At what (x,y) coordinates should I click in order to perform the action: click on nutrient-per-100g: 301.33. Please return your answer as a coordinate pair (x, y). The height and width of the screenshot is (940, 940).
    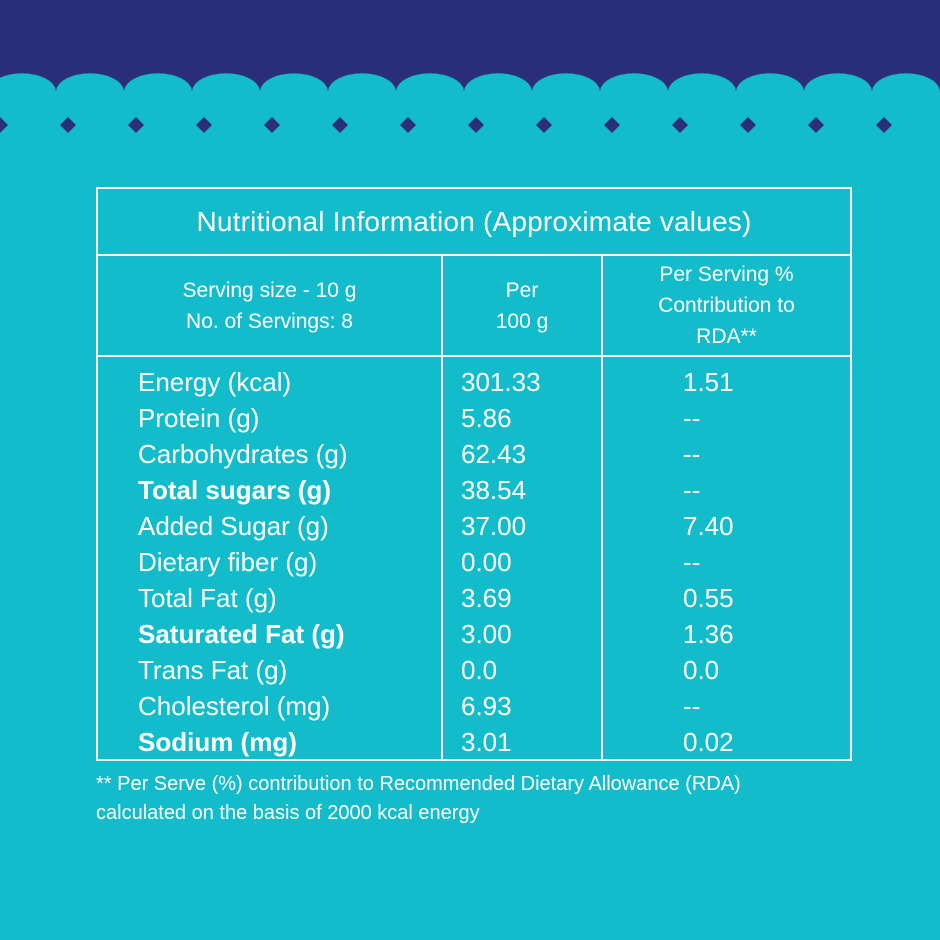
    Looking at the image, I should click on (501, 382).